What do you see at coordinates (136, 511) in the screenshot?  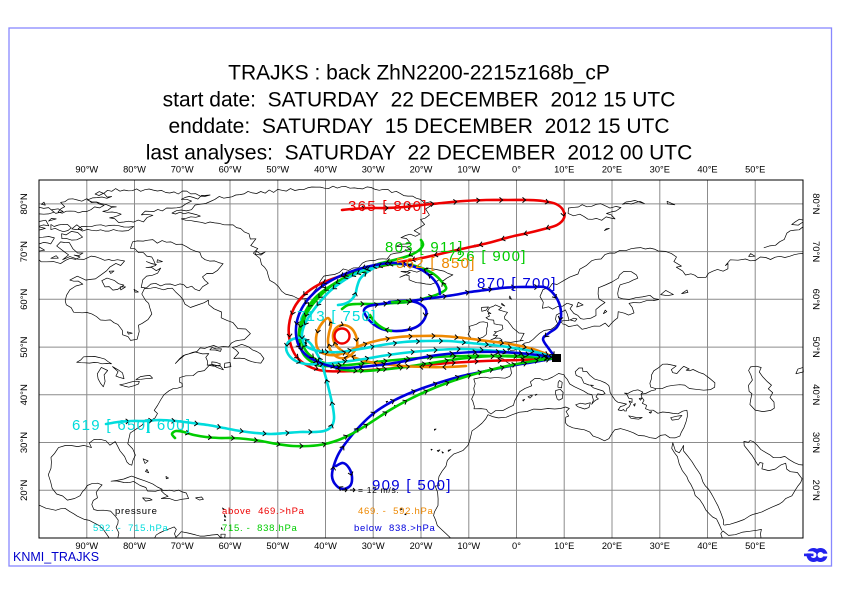 I see `svg-text: pressure` at bounding box center [136, 511].